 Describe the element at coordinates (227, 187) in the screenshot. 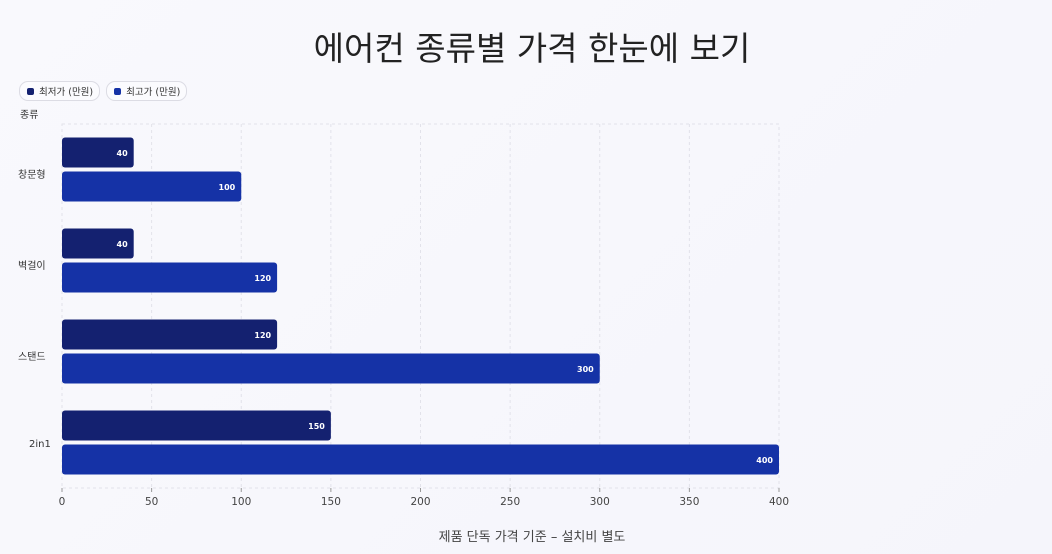

I see `bar-value-label: 100` at that location.